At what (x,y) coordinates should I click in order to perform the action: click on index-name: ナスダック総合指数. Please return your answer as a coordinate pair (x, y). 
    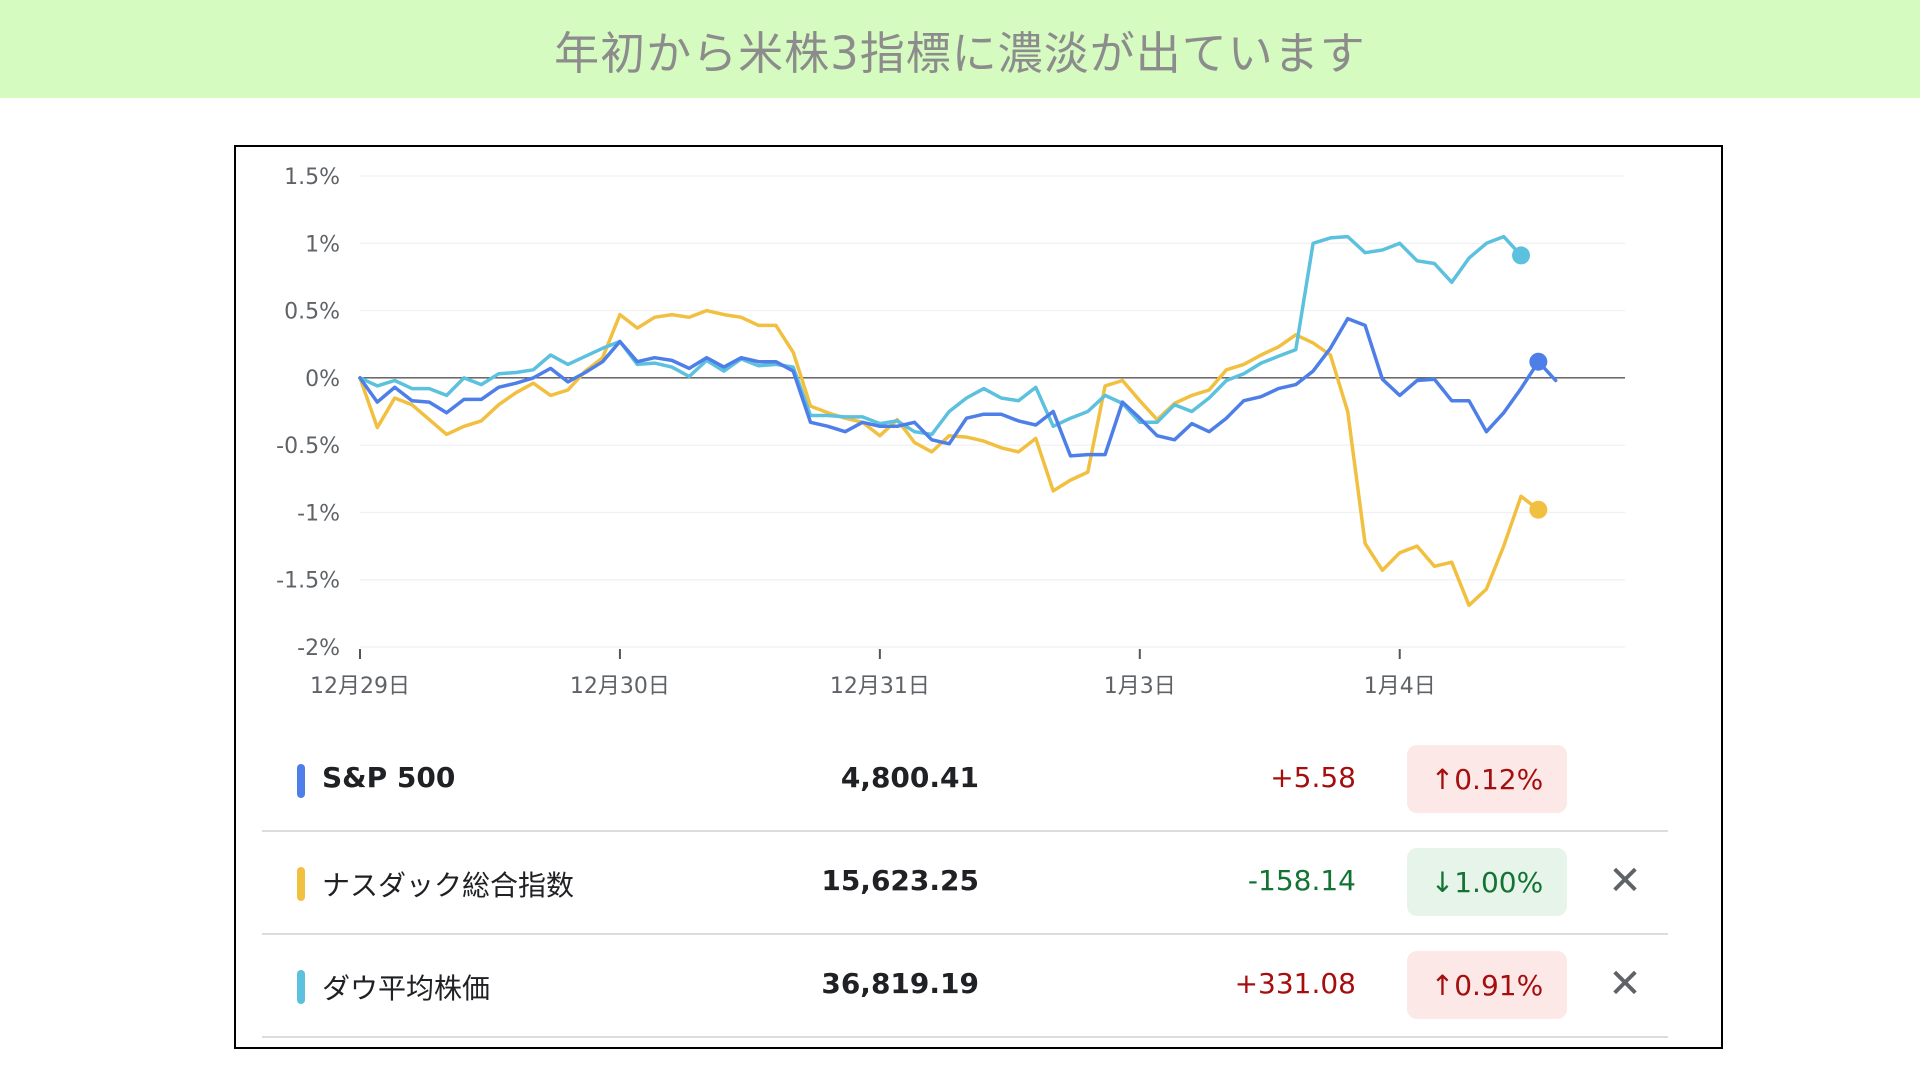
    Looking at the image, I should click on (448, 885).